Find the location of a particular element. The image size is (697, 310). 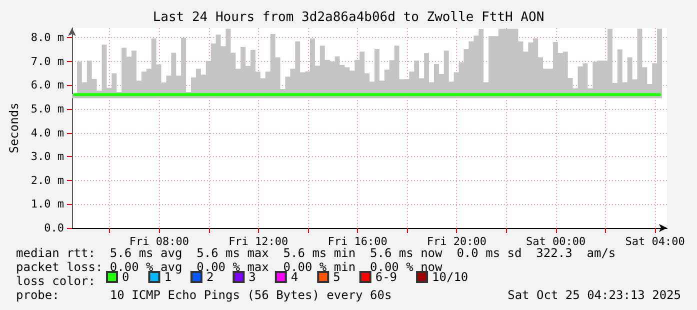

y-tick-label: 8.0 m is located at coordinates (47, 37).